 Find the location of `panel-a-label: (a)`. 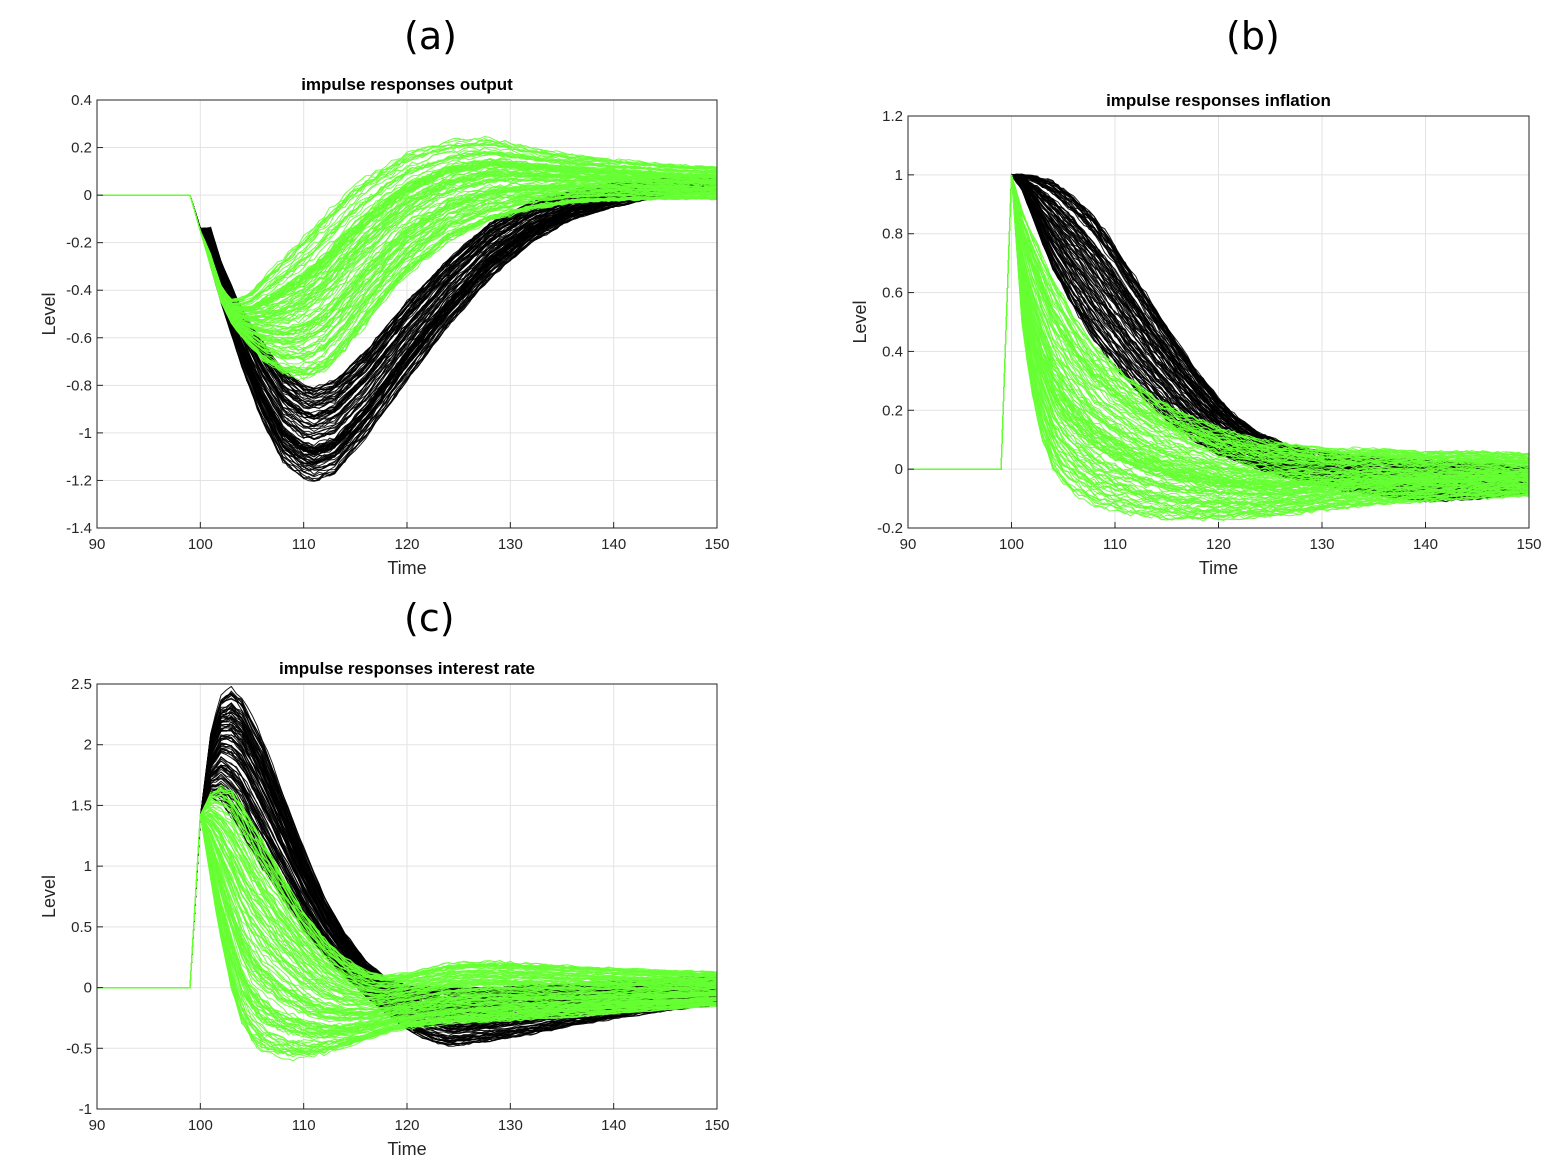

panel-a-label: (a) is located at coordinates (430, 36).